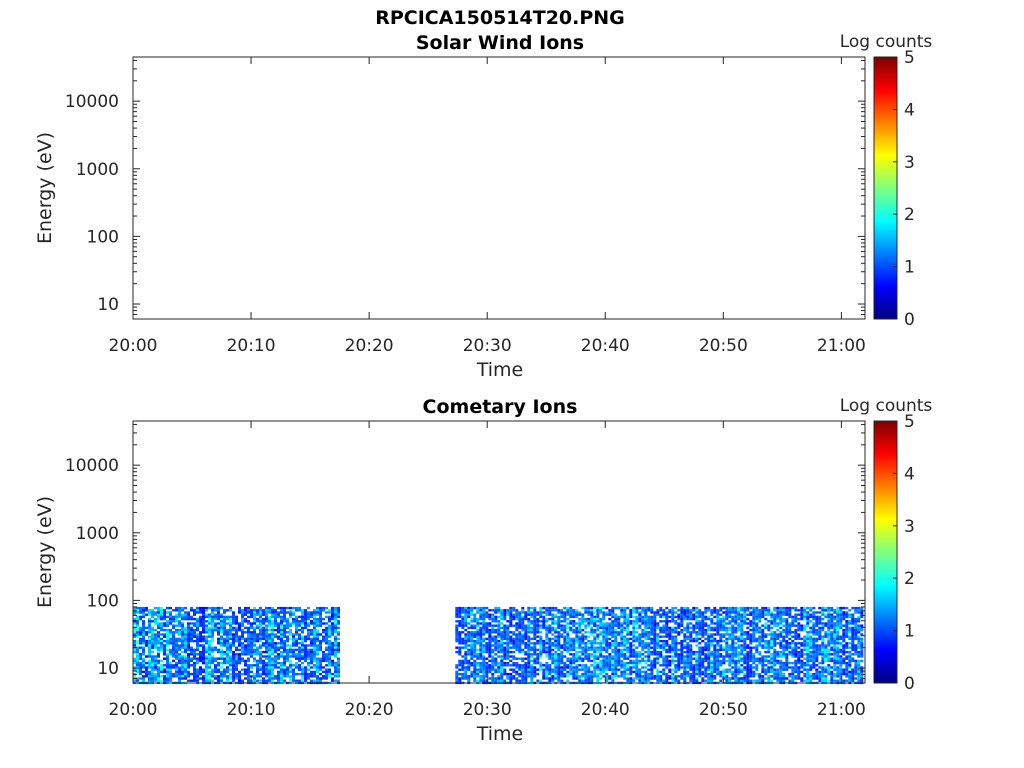  I want to click on x-tick-label: 21:00, so click(841, 346).